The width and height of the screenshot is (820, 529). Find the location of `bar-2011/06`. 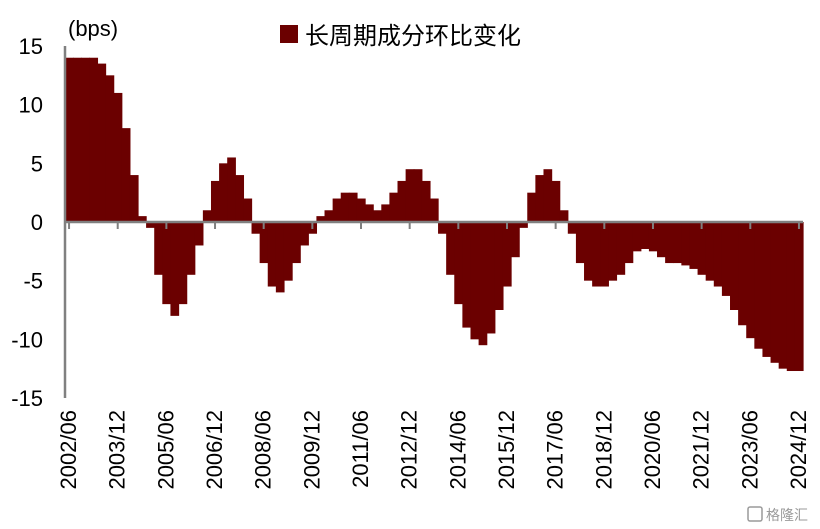

bar-2011/06 is located at coordinates (361, 210).